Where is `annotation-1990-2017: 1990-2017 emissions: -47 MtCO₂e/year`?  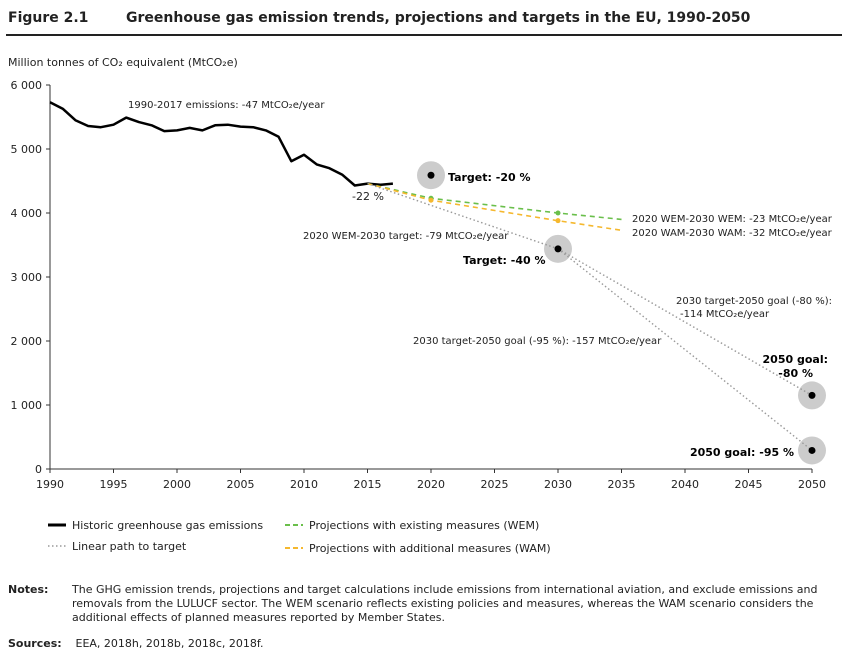 annotation-1990-2017: 1990-2017 emissions: -47 MtCO₂e/year is located at coordinates (226, 105).